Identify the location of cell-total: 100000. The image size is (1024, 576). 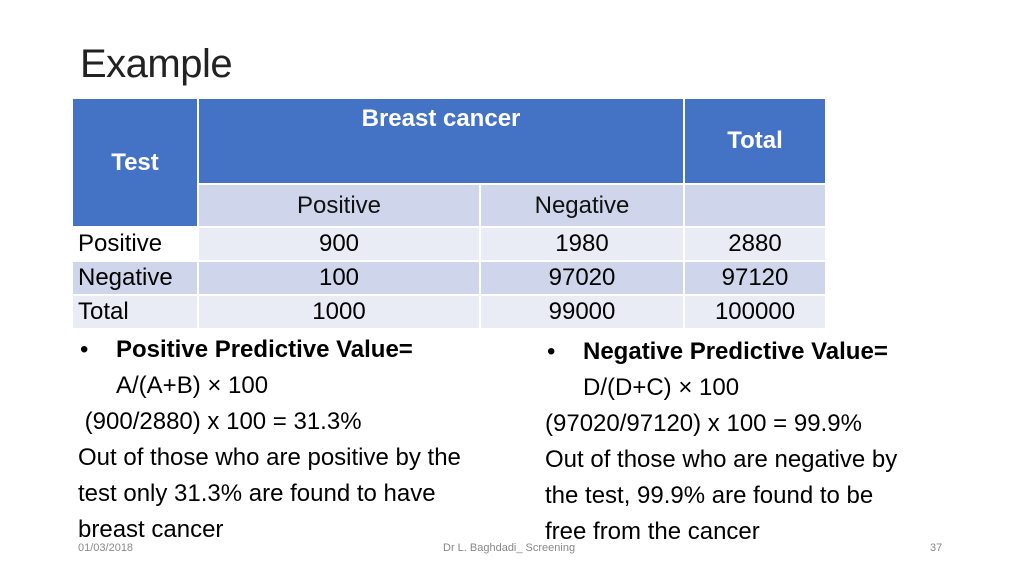
(755, 312).